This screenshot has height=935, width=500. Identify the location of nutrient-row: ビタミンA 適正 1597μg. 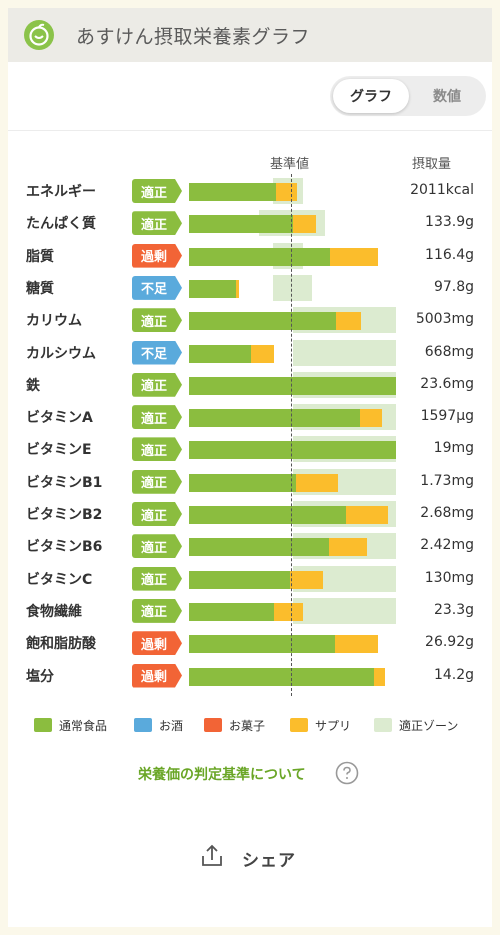
(250, 417).